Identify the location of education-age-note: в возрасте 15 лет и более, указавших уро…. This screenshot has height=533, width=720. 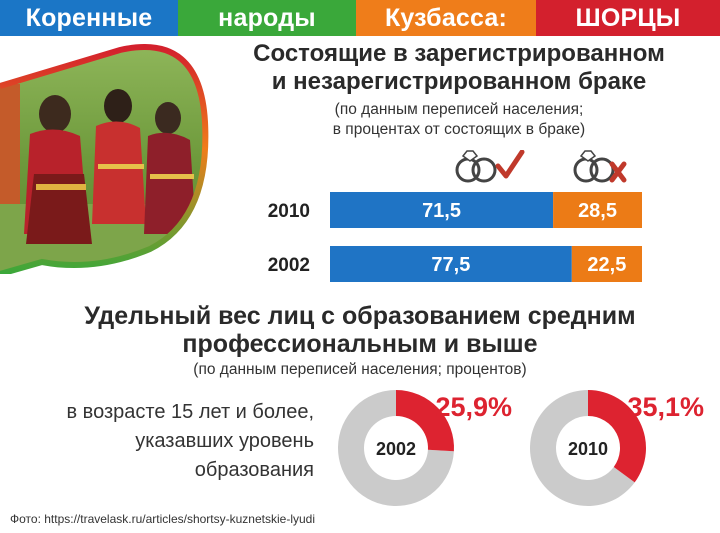
(161, 441).